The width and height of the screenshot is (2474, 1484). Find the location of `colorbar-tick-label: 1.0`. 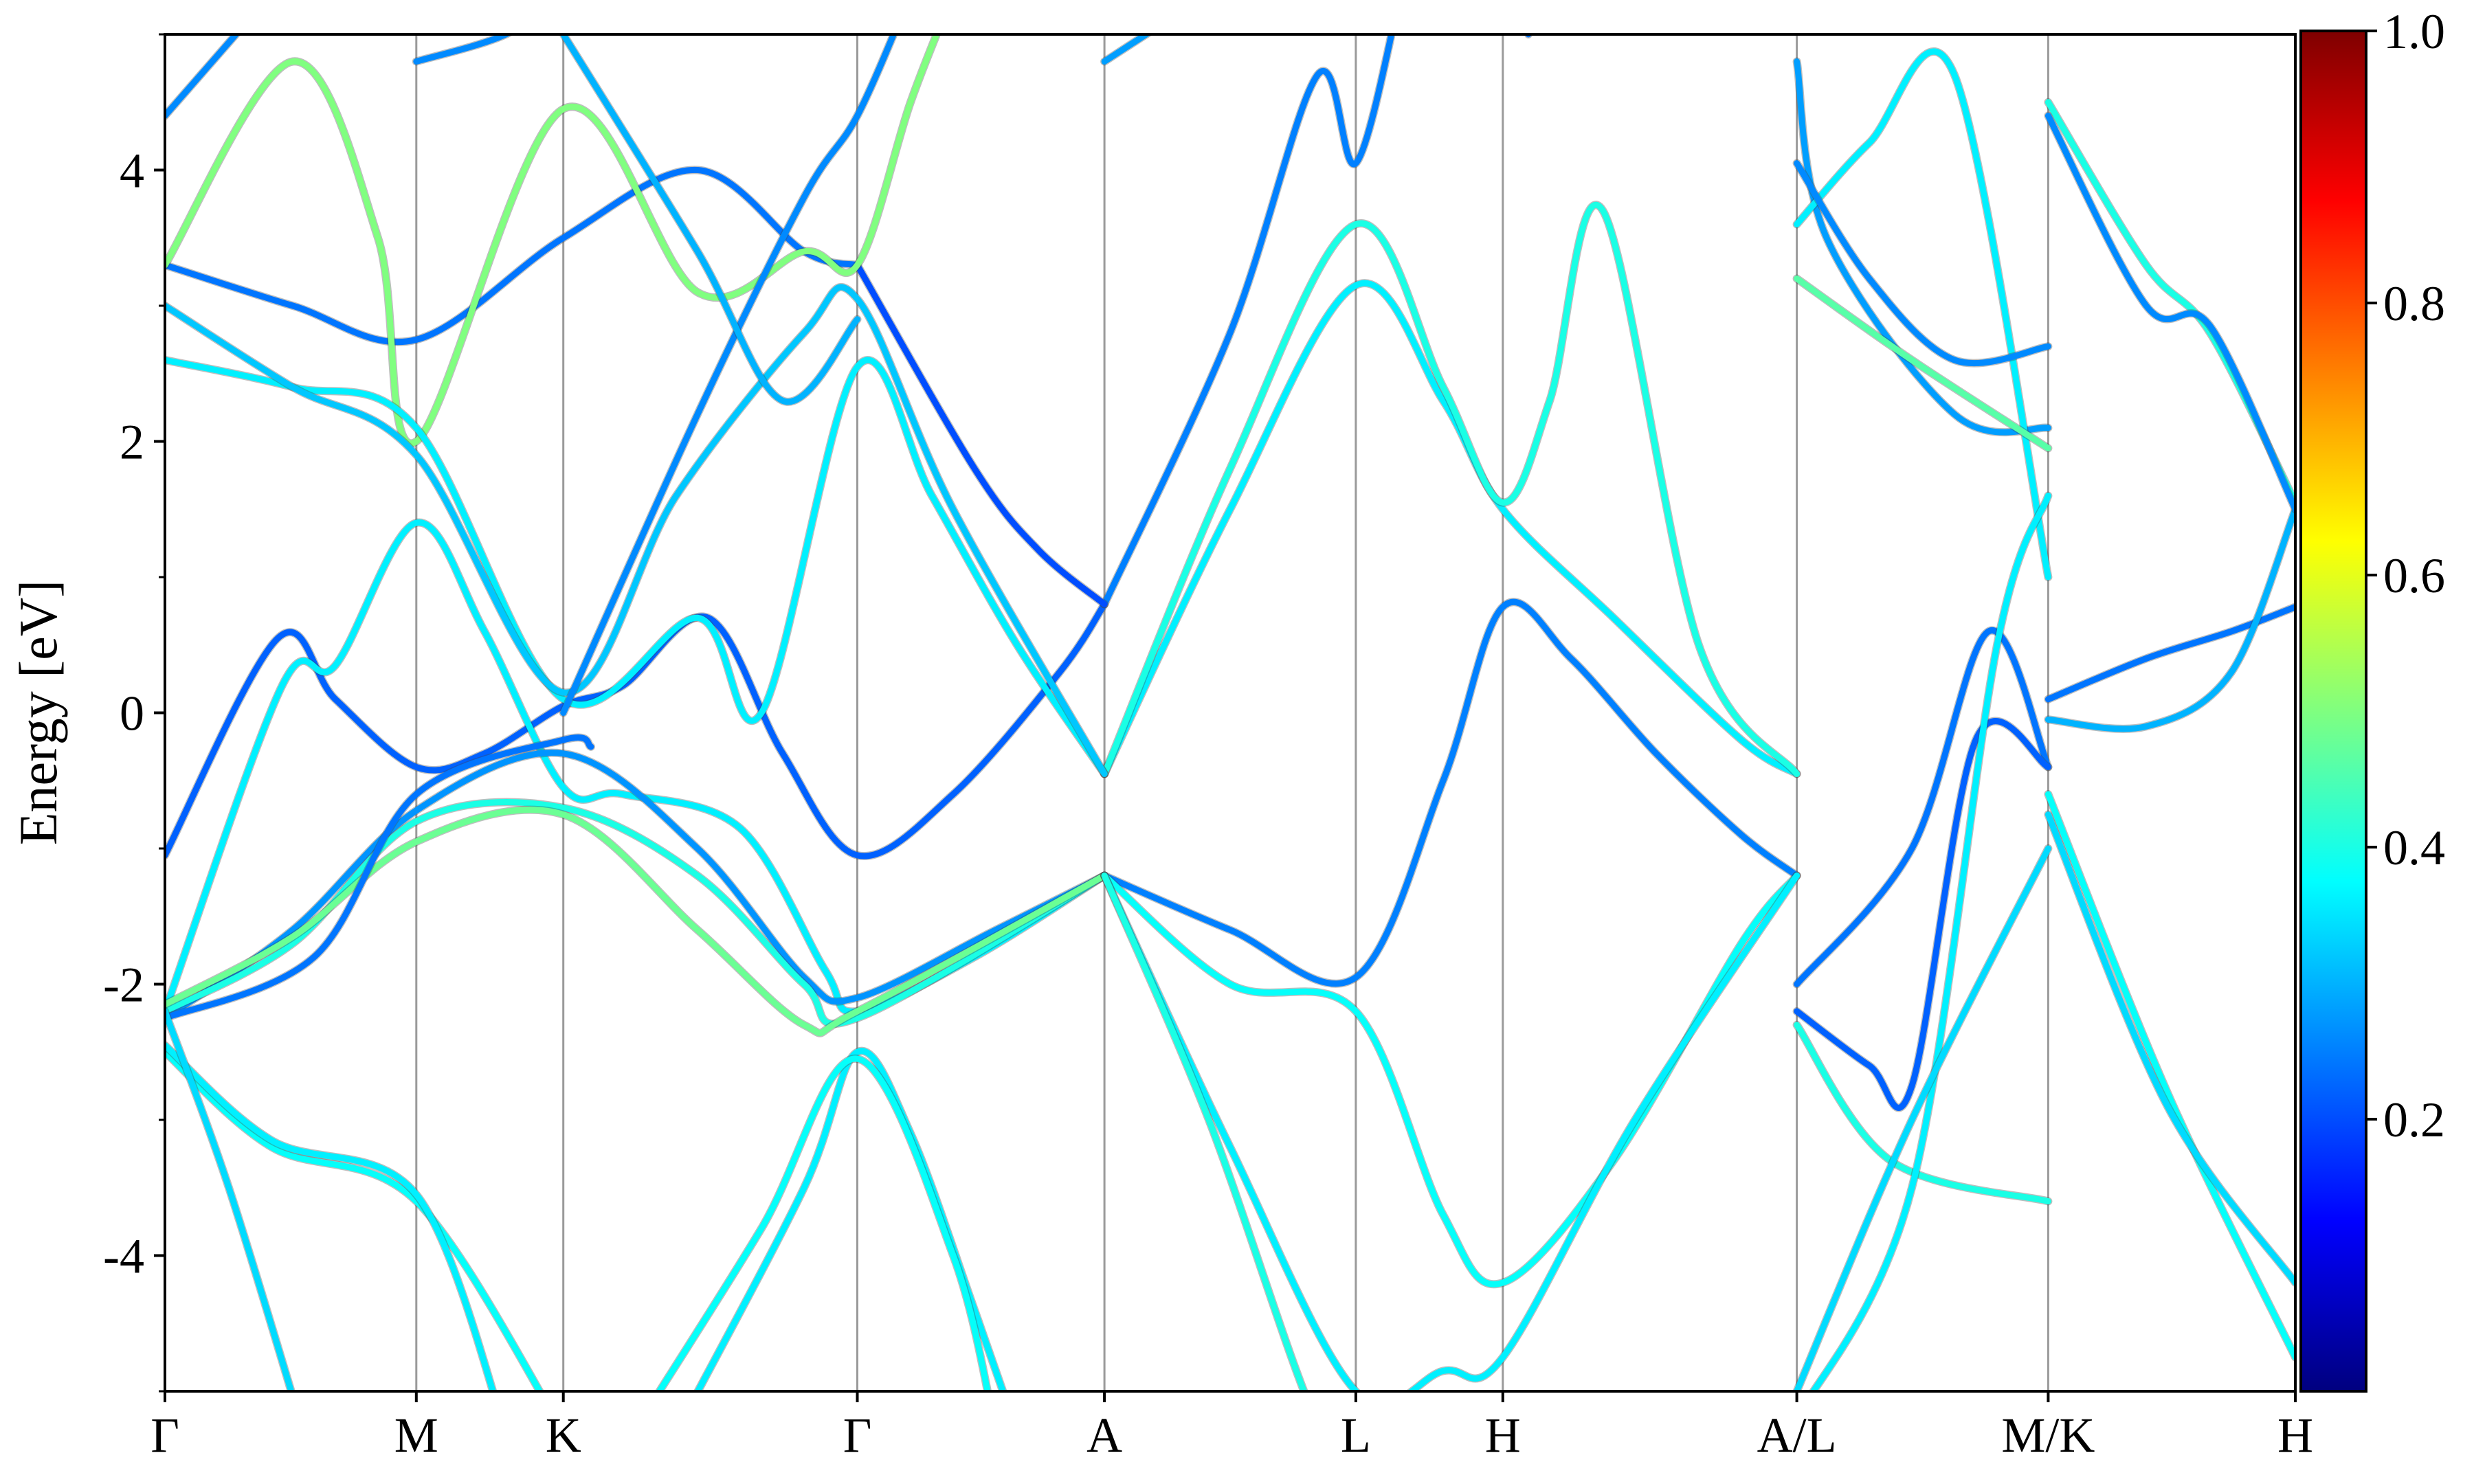

colorbar-tick-label: 1.0 is located at coordinates (2414, 32).